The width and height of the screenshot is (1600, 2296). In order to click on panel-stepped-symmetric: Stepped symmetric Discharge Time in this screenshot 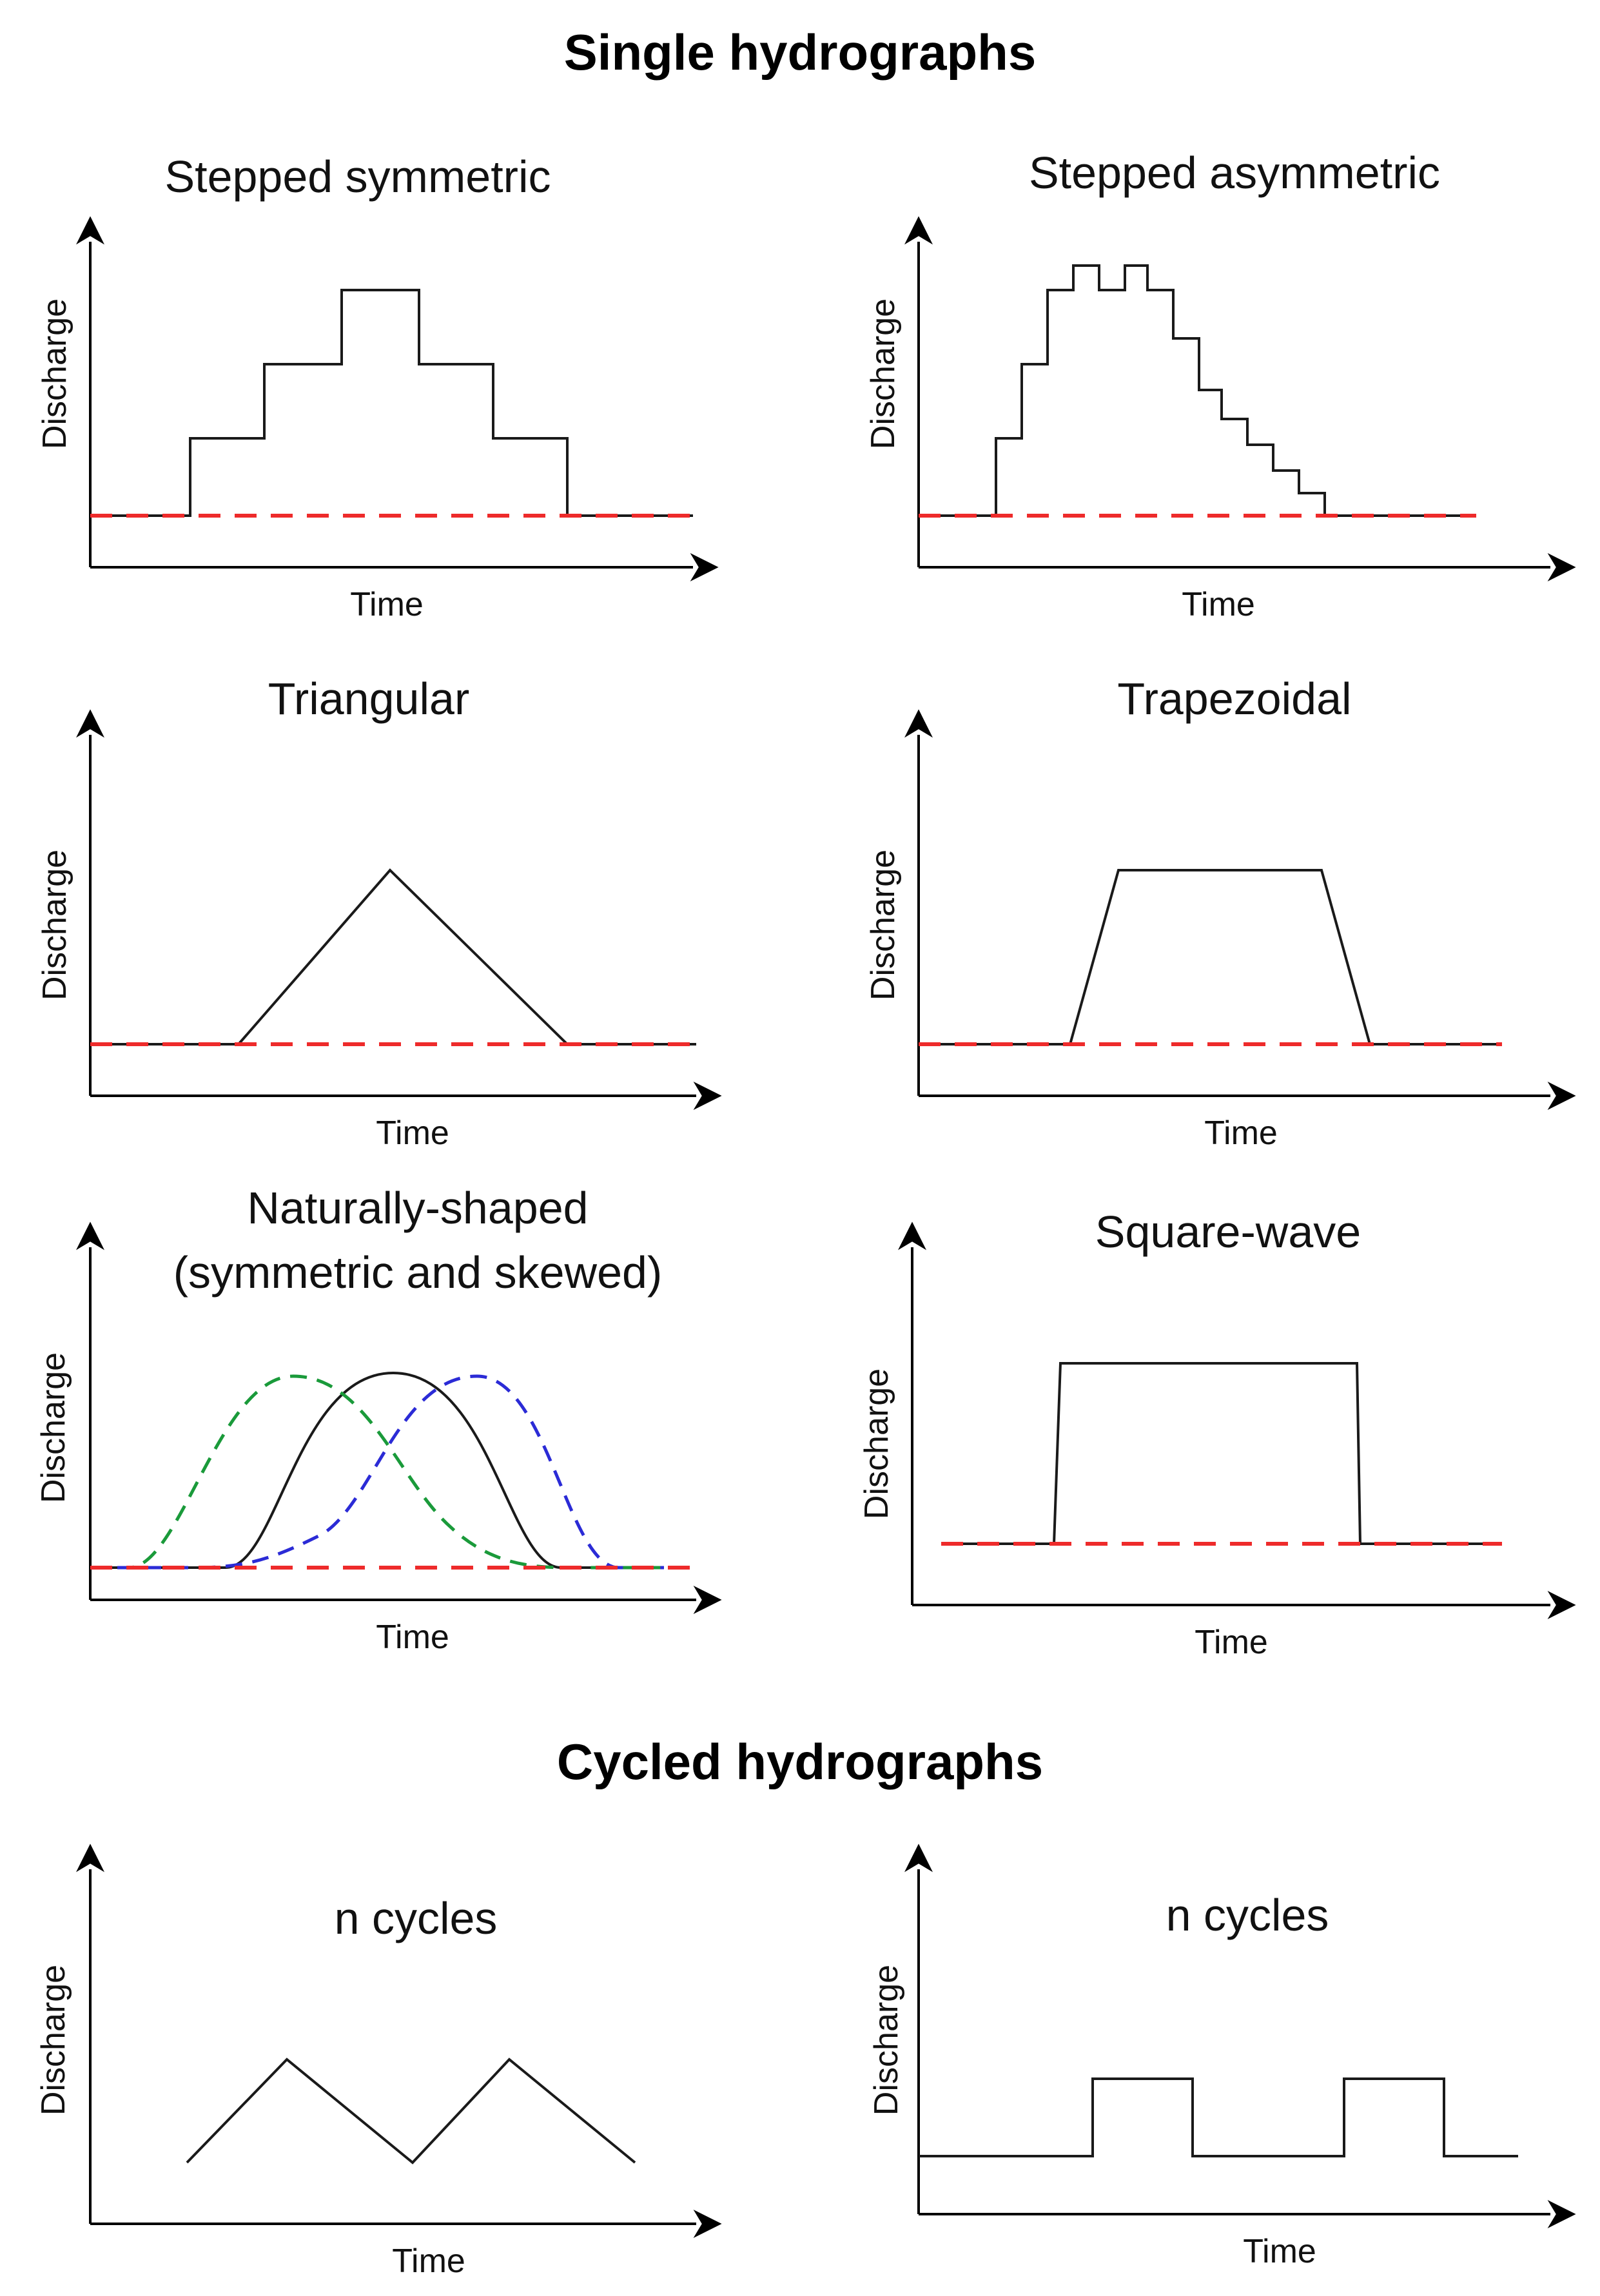, I will do `click(377, 387)`.